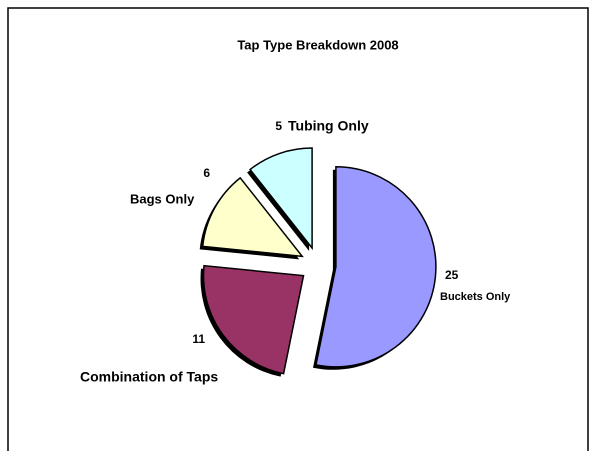 The image size is (596, 451). Describe the element at coordinates (162, 198) in the screenshot. I see `category-label: Bags Only` at that location.